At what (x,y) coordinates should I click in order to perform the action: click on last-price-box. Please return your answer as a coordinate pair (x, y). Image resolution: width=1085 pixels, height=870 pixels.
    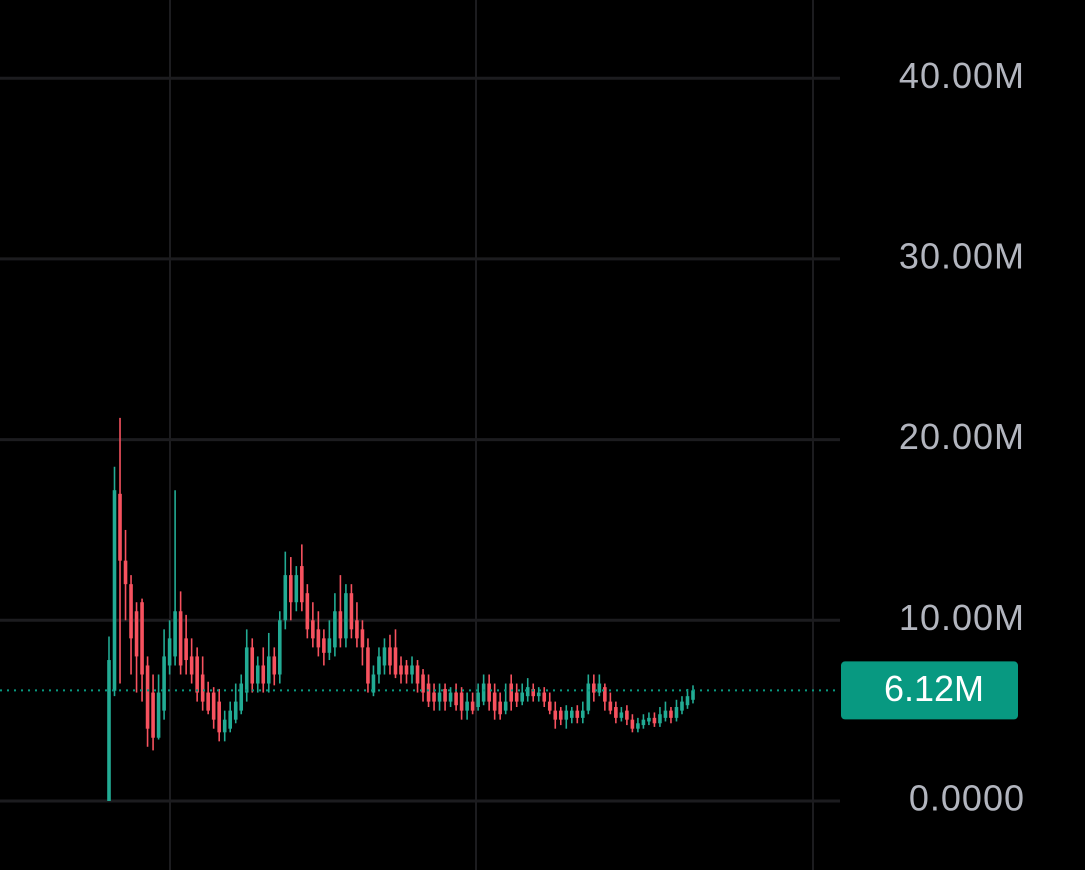
    Looking at the image, I should click on (929, 690).